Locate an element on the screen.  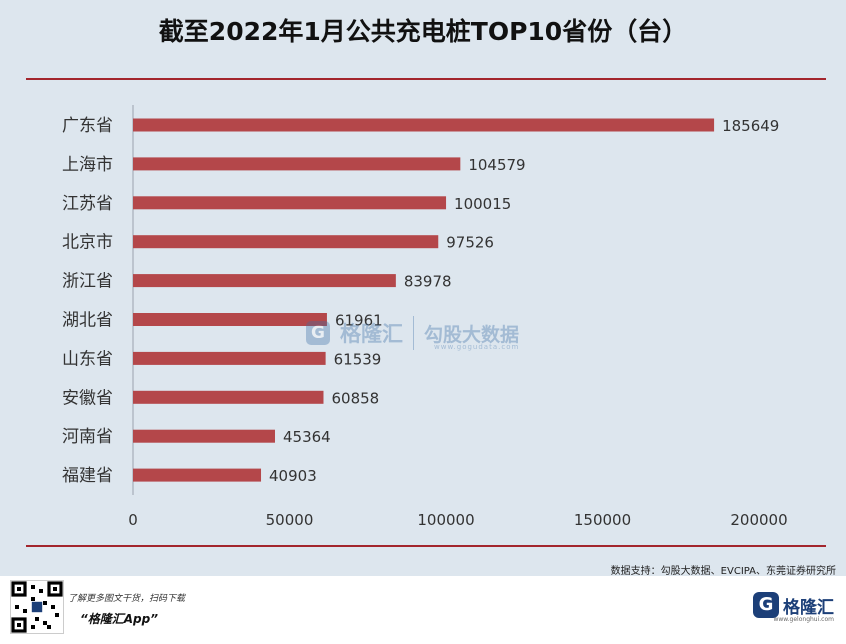
data-label: 100015 is located at coordinates (482, 204).